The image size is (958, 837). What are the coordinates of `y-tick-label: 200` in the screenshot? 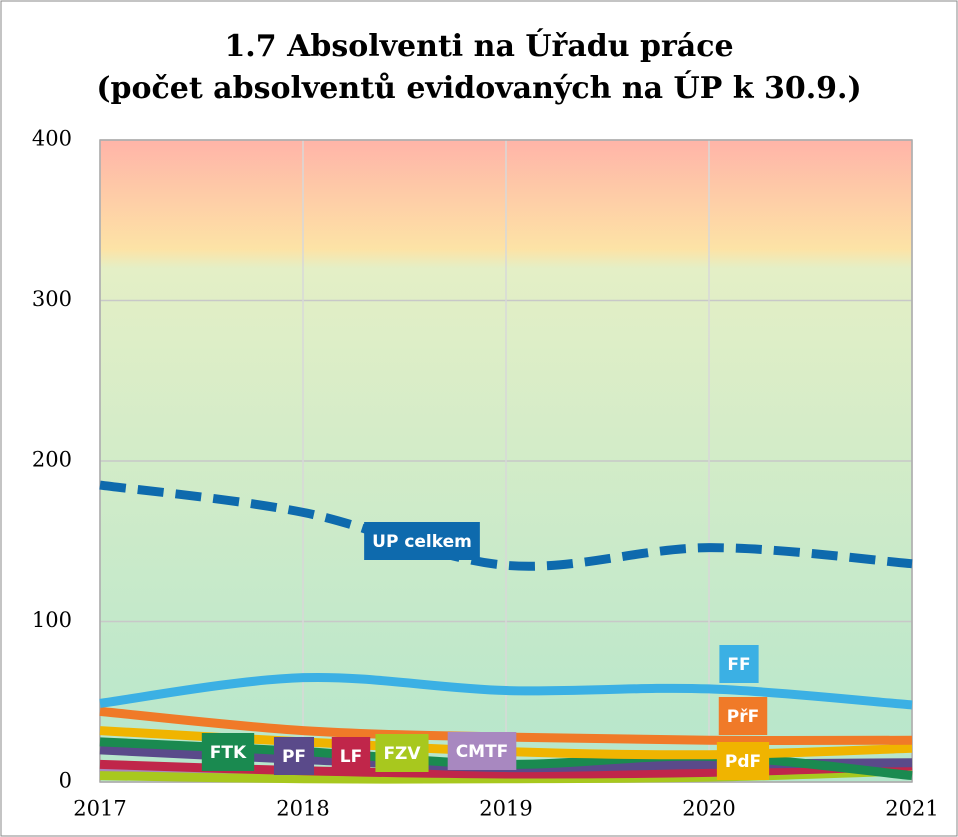 It's located at (52, 460).